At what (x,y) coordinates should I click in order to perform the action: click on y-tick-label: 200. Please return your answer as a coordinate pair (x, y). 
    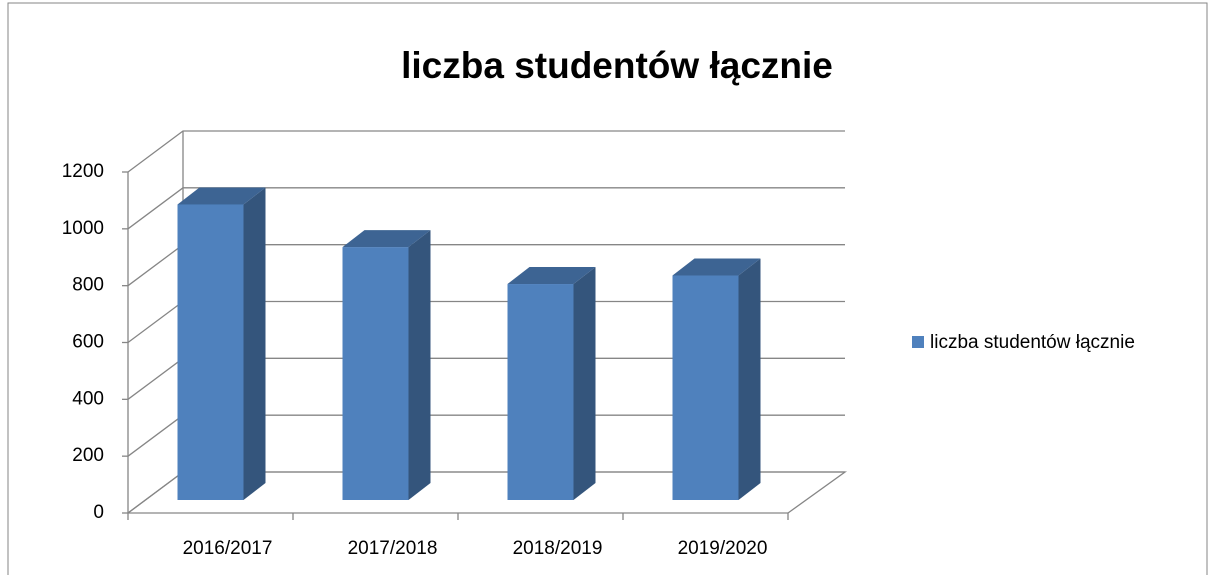
    Looking at the image, I should click on (88, 455).